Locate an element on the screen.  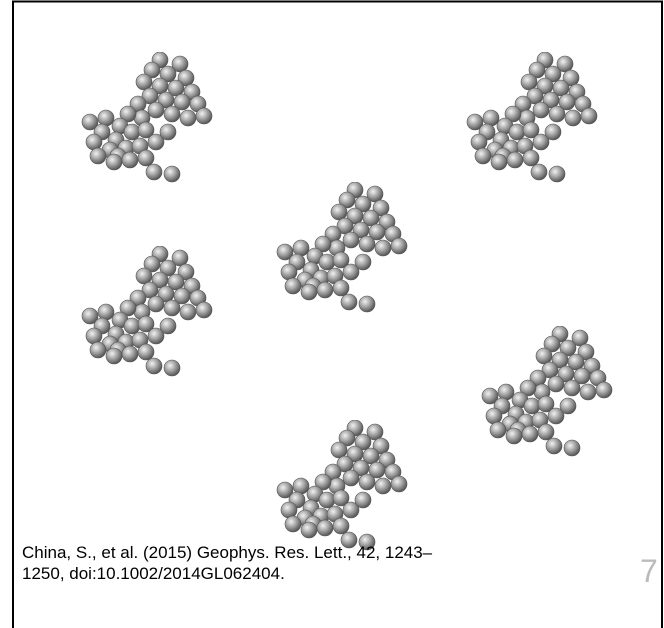
slide-number: 7 is located at coordinates (649, 571).